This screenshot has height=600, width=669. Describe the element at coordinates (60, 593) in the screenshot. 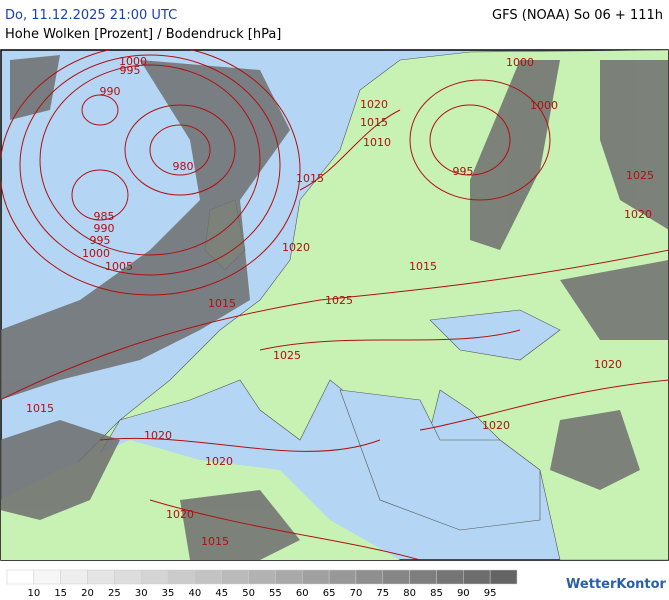

I see `legend-tick: 15` at that location.